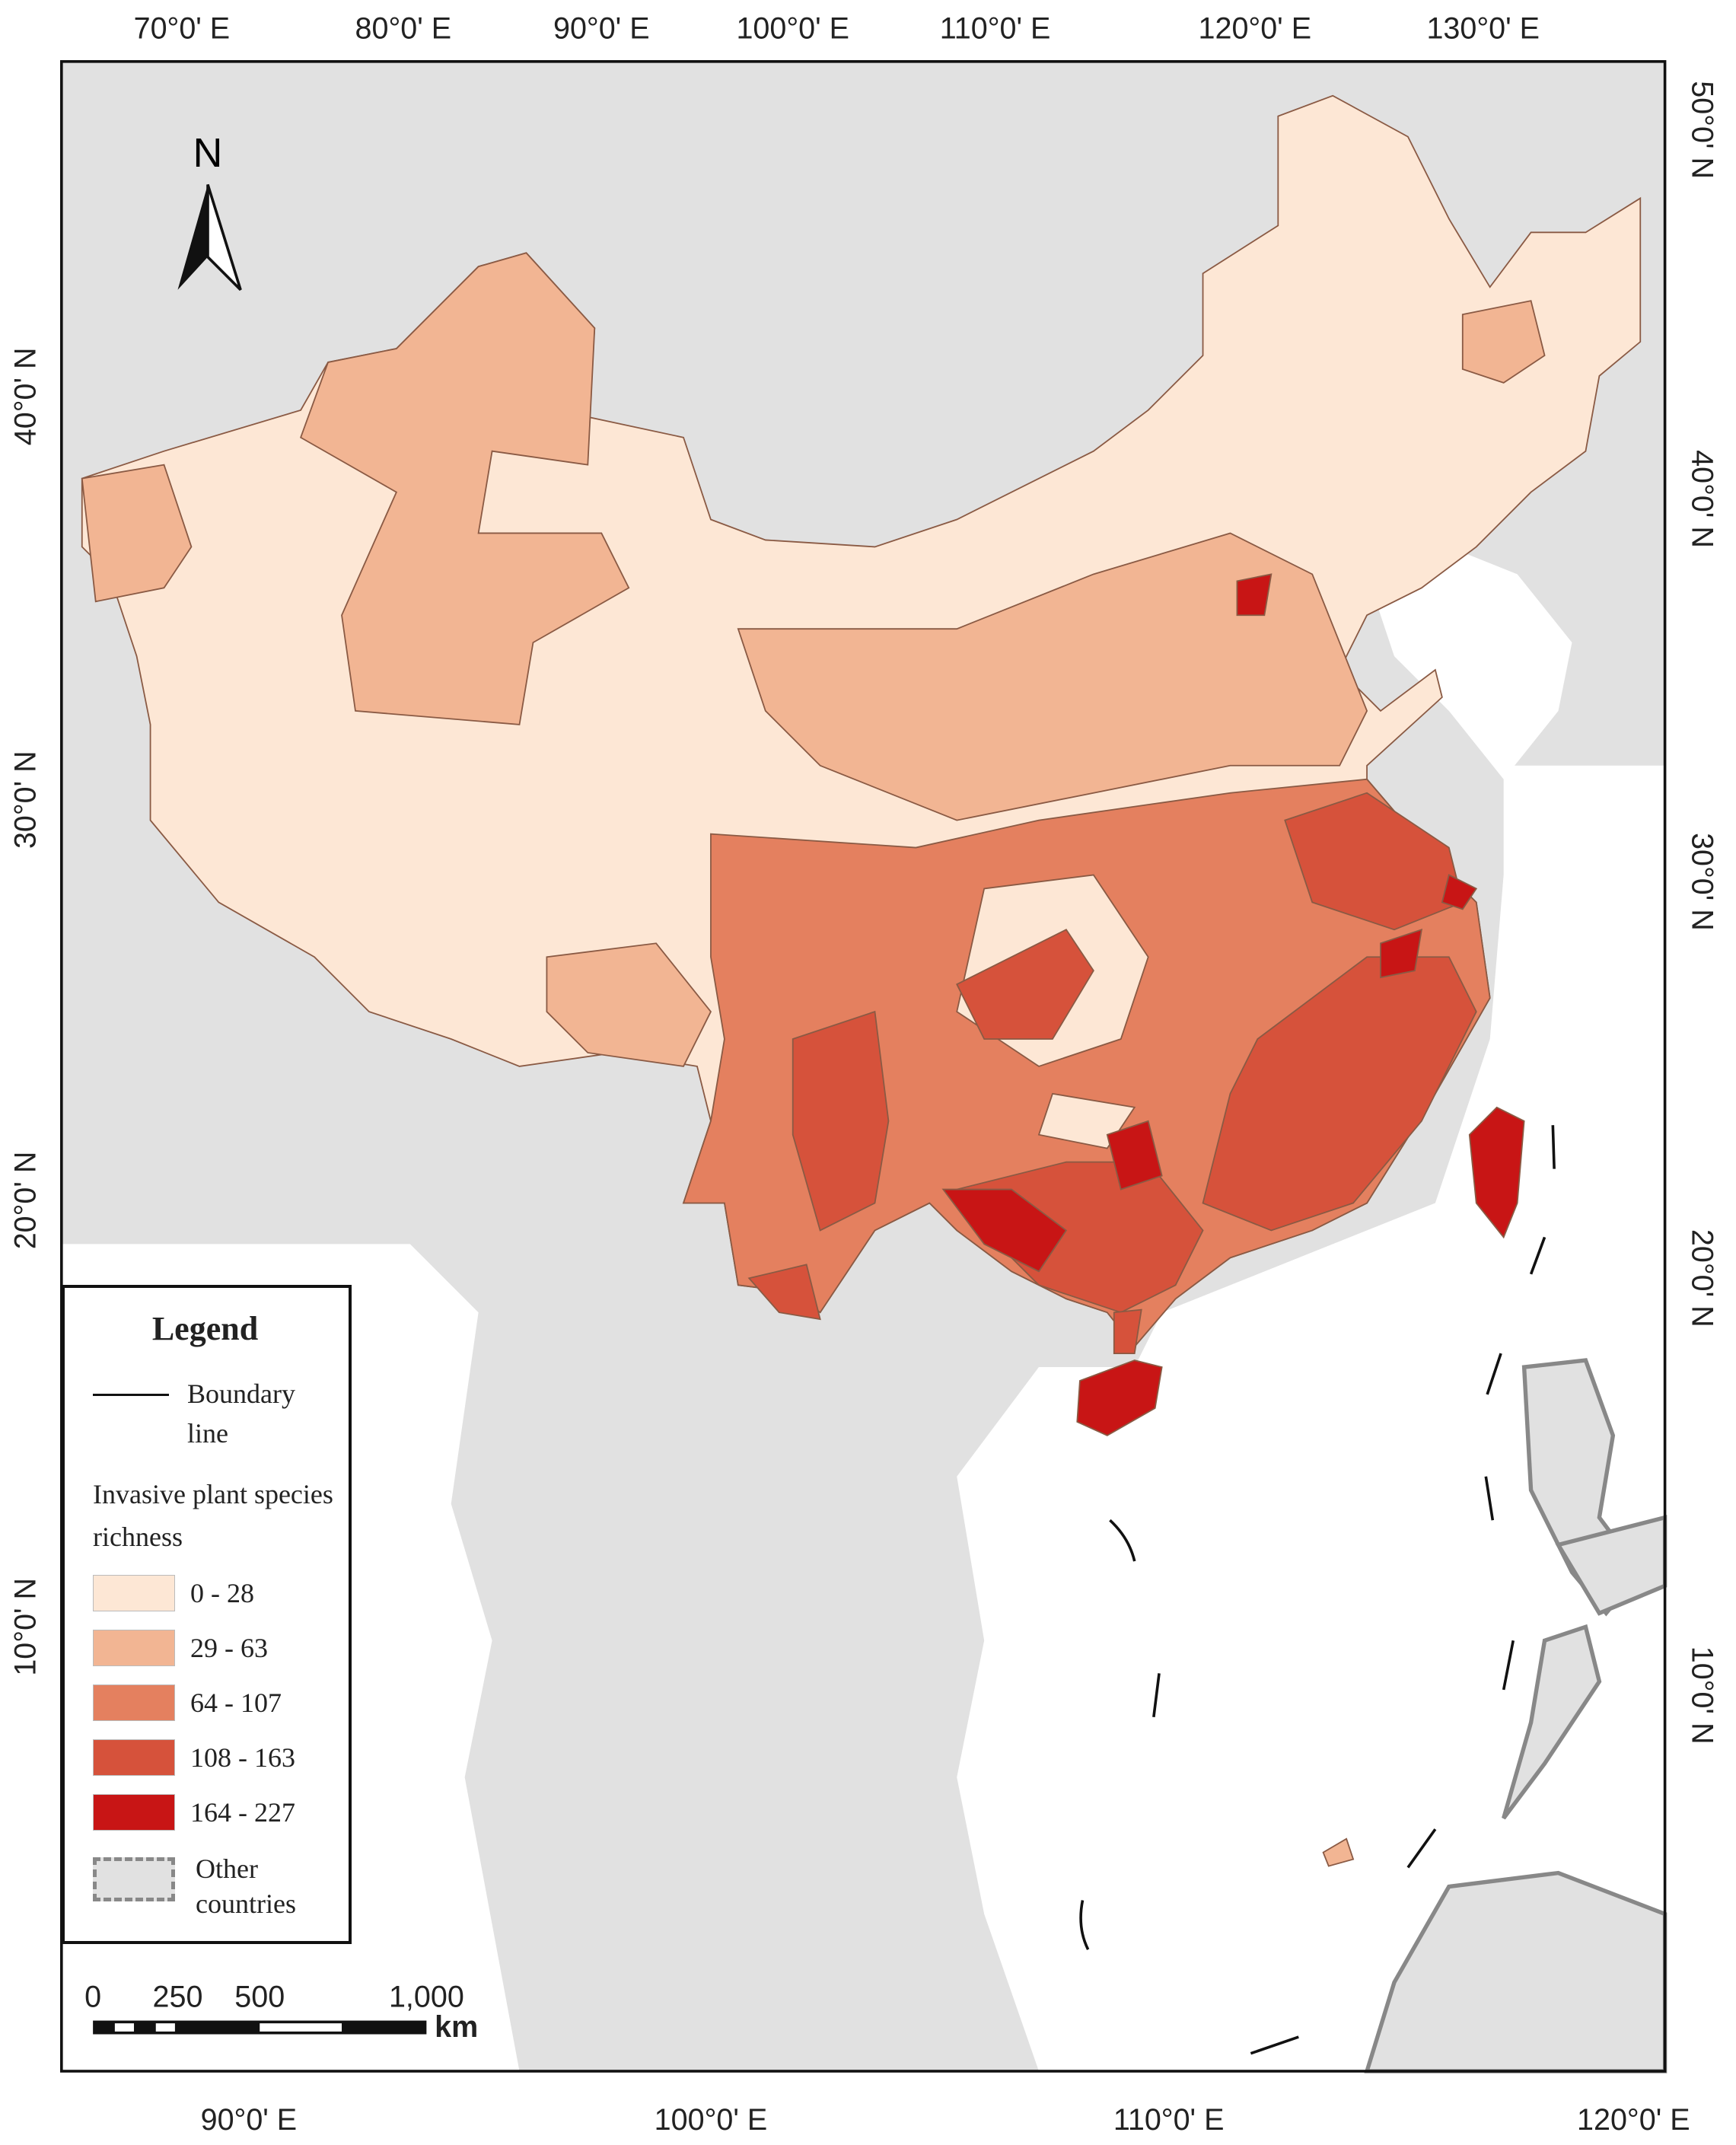 This screenshot has height=2145, width=1736. Describe the element at coordinates (26, 1201) in the screenshot. I see `left-axis-label: 20°0' N` at that location.